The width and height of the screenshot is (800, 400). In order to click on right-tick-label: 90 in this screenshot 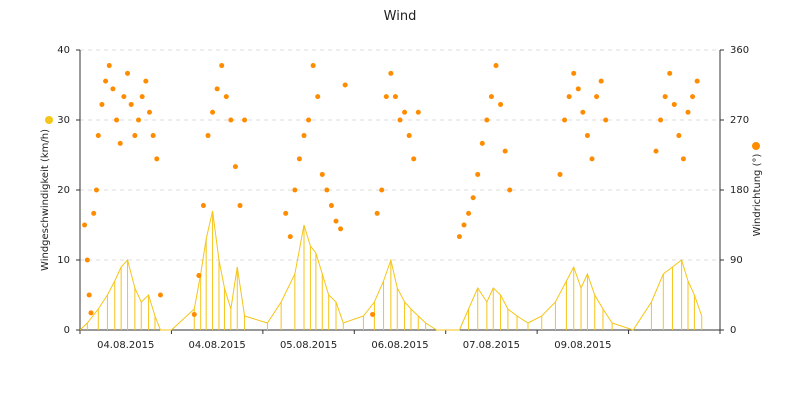, I will do `click(736, 260)`.